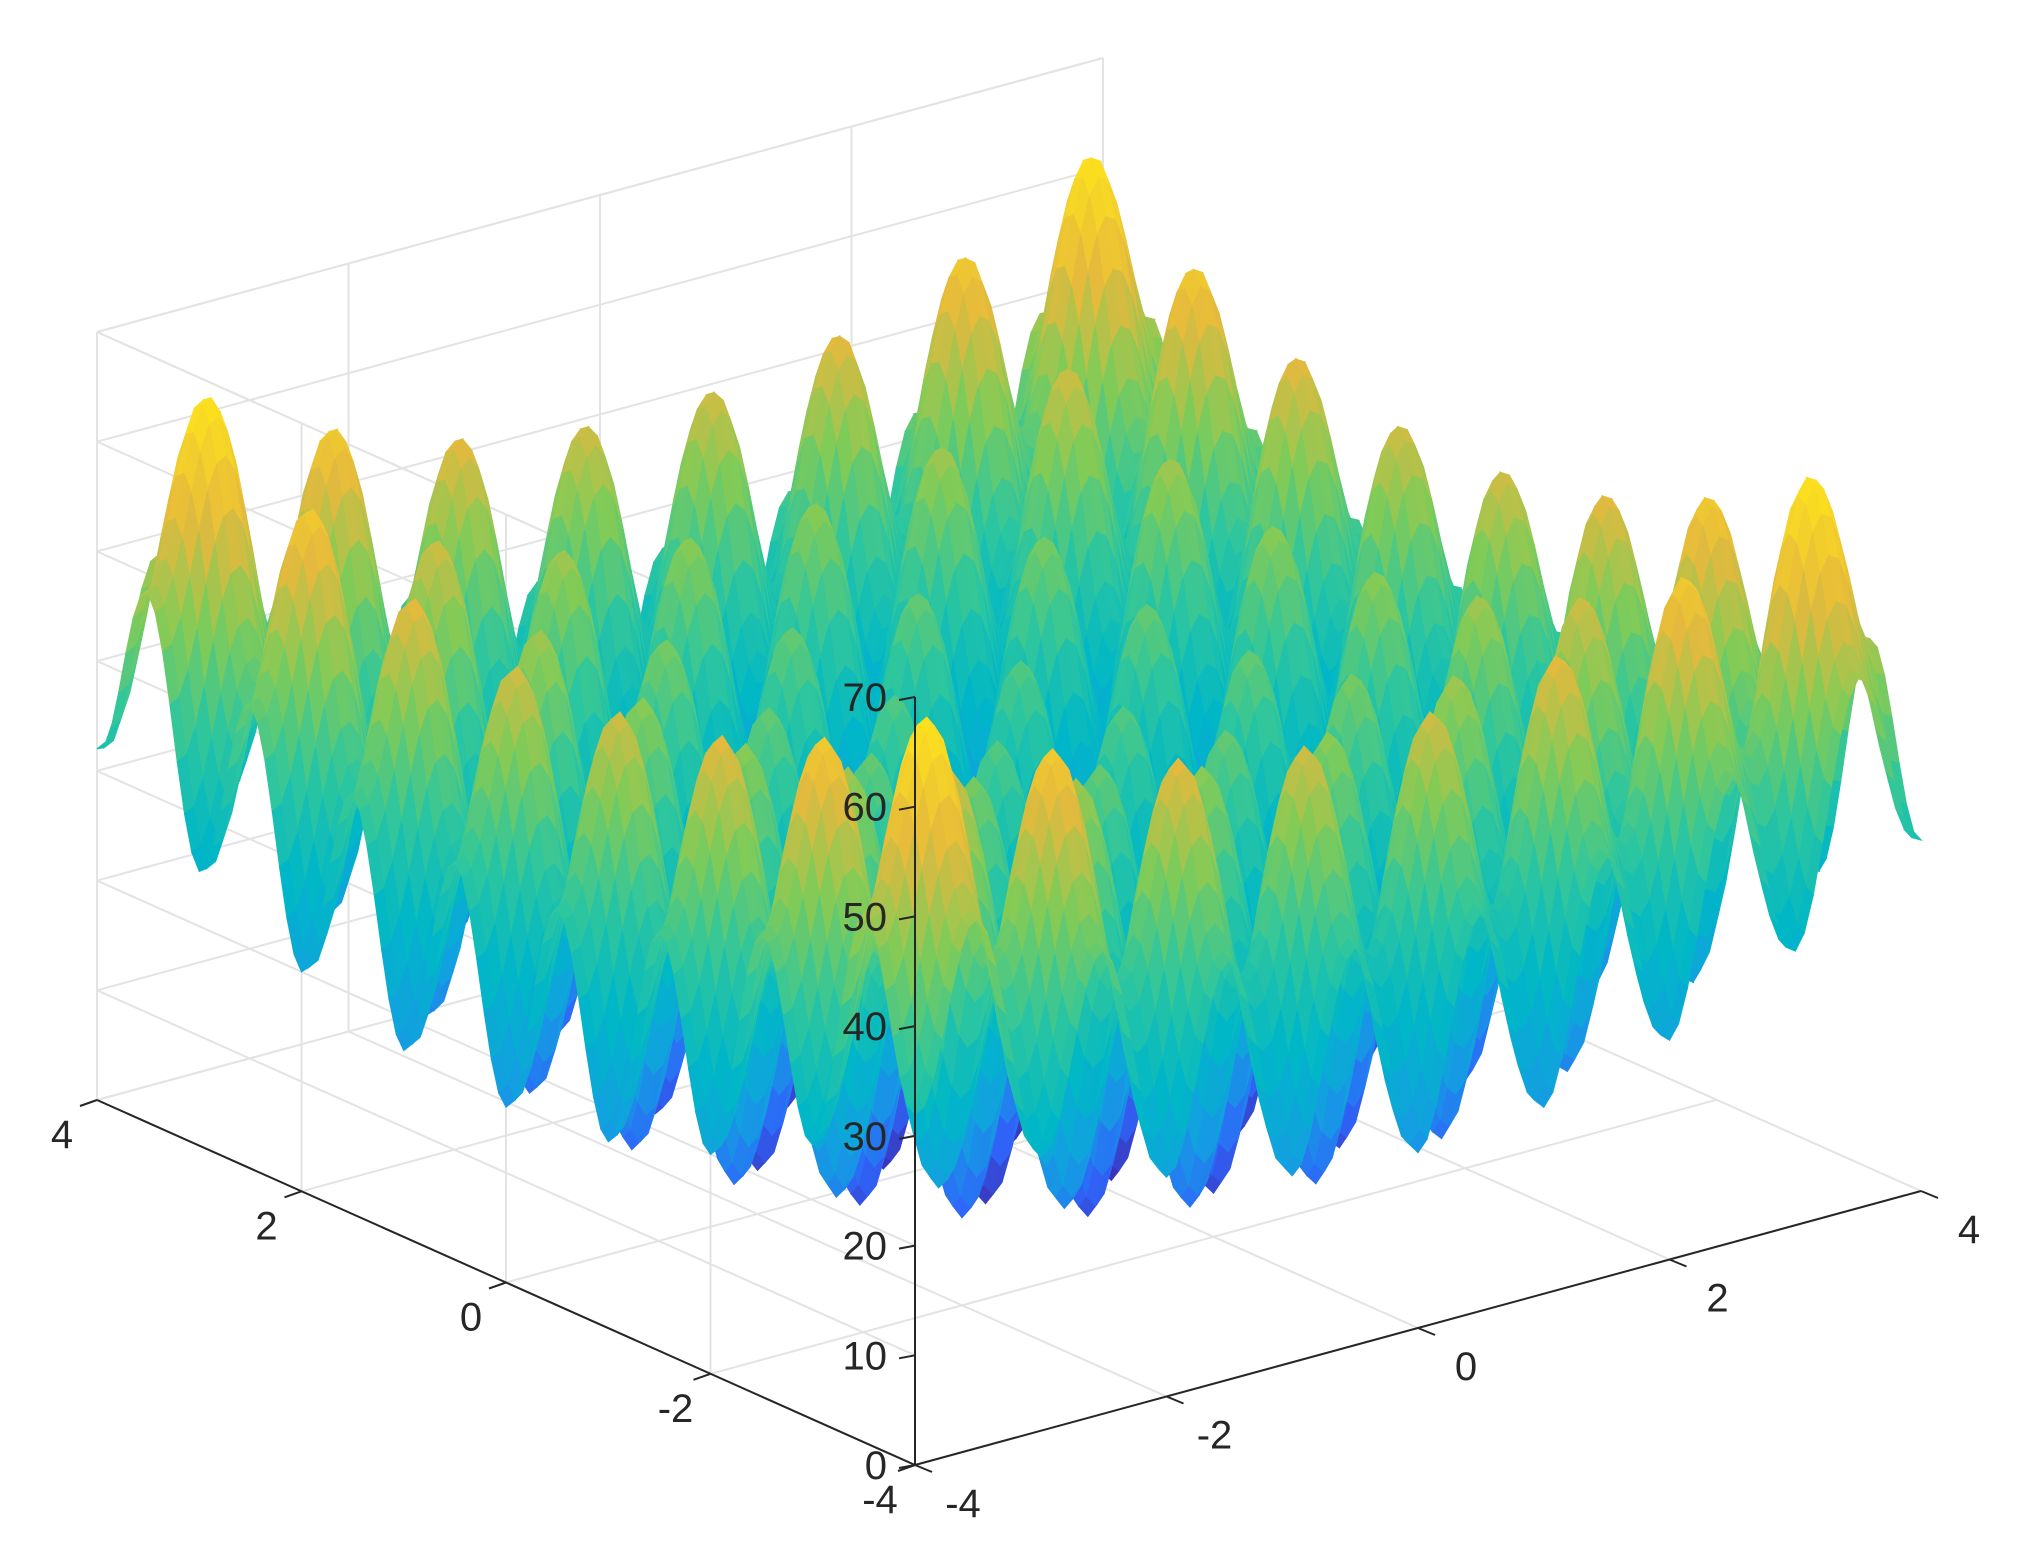  What do you see at coordinates (1213, 1236) in the screenshot?
I see `floor-gridline-y` at bounding box center [1213, 1236].